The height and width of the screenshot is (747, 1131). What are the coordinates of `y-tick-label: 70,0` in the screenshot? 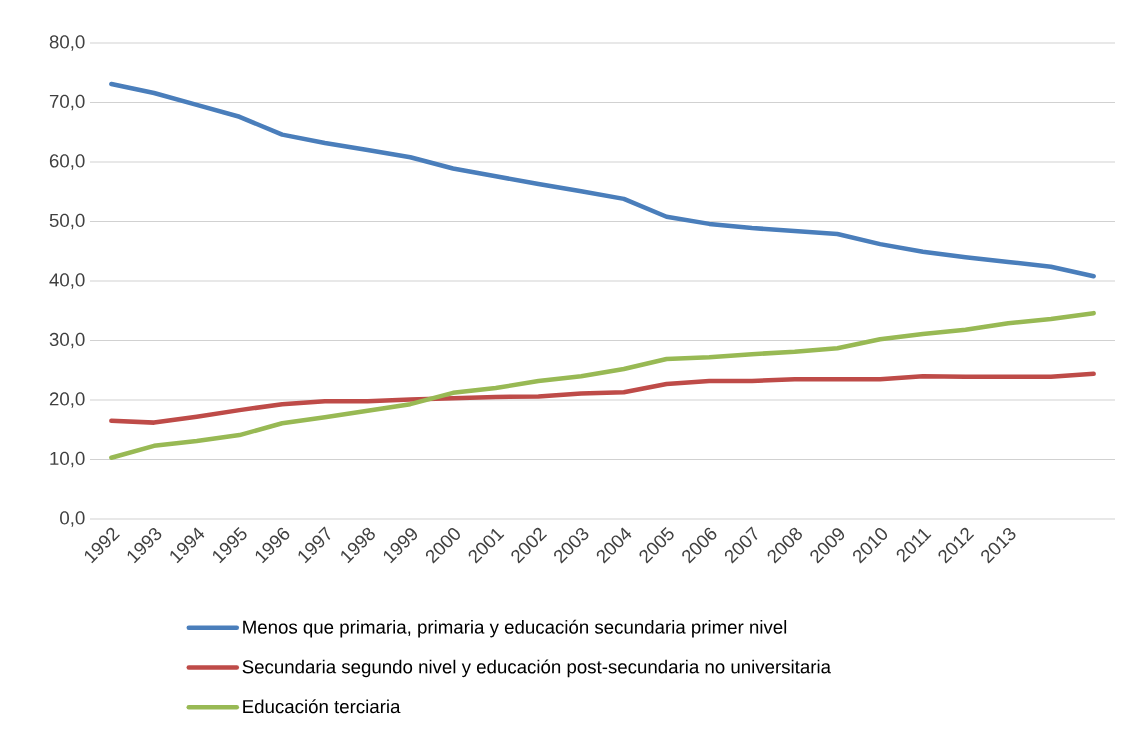 It's located at (67, 102).